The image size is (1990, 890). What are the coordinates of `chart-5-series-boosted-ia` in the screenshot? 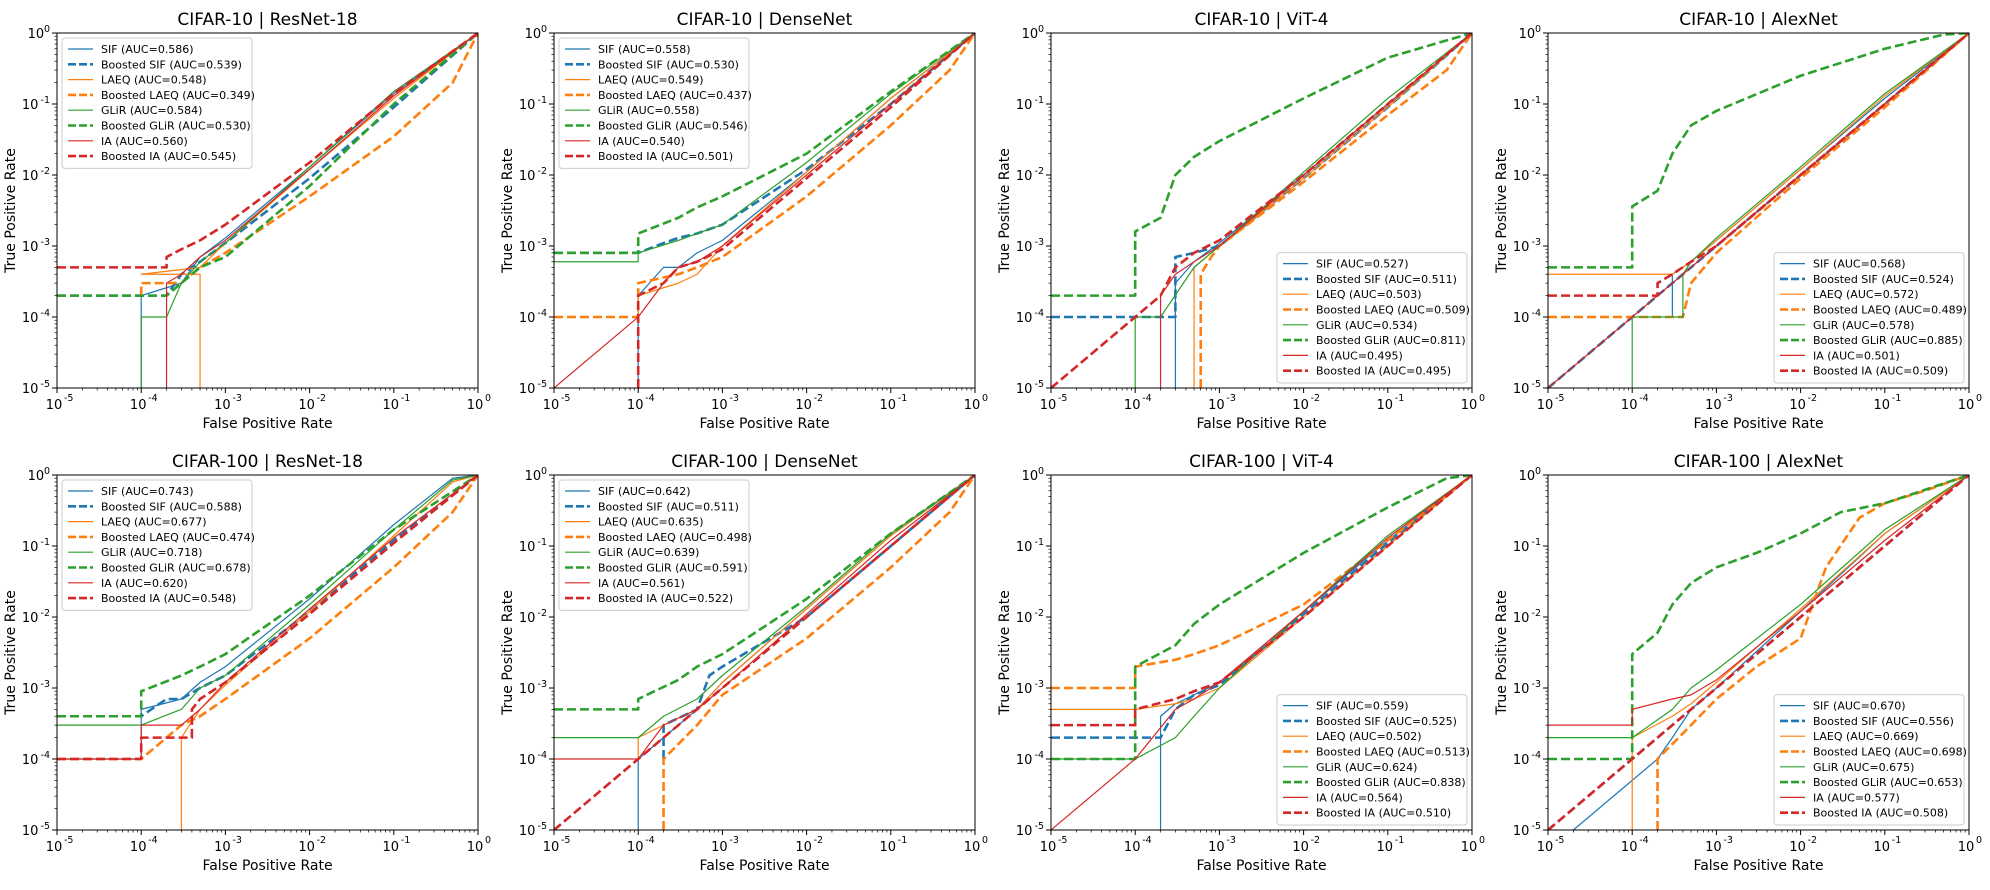 It's located at (267, 618).